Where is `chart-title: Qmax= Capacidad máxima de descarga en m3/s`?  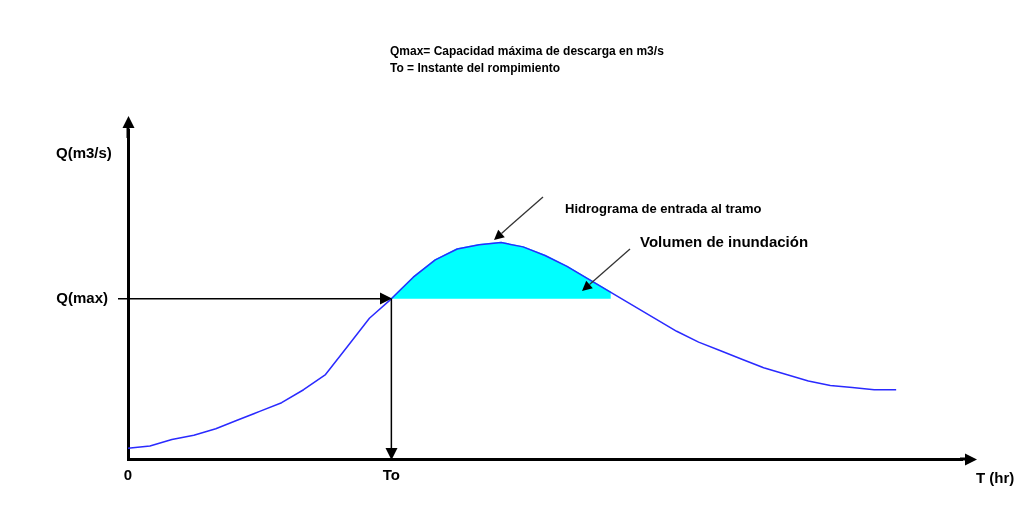
chart-title: Qmax= Capacidad máxima de descarga en m3/s is located at coordinates (527, 51).